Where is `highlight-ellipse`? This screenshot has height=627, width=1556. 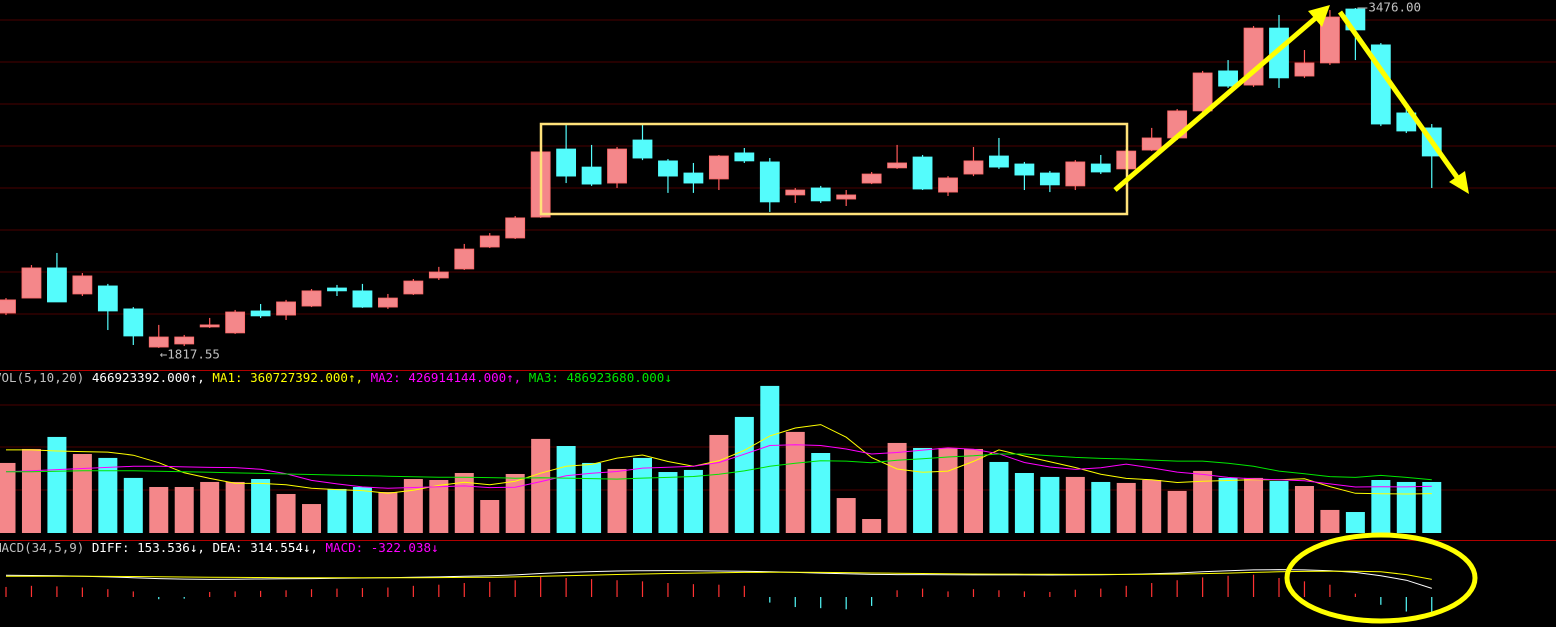 highlight-ellipse is located at coordinates (1381, 578).